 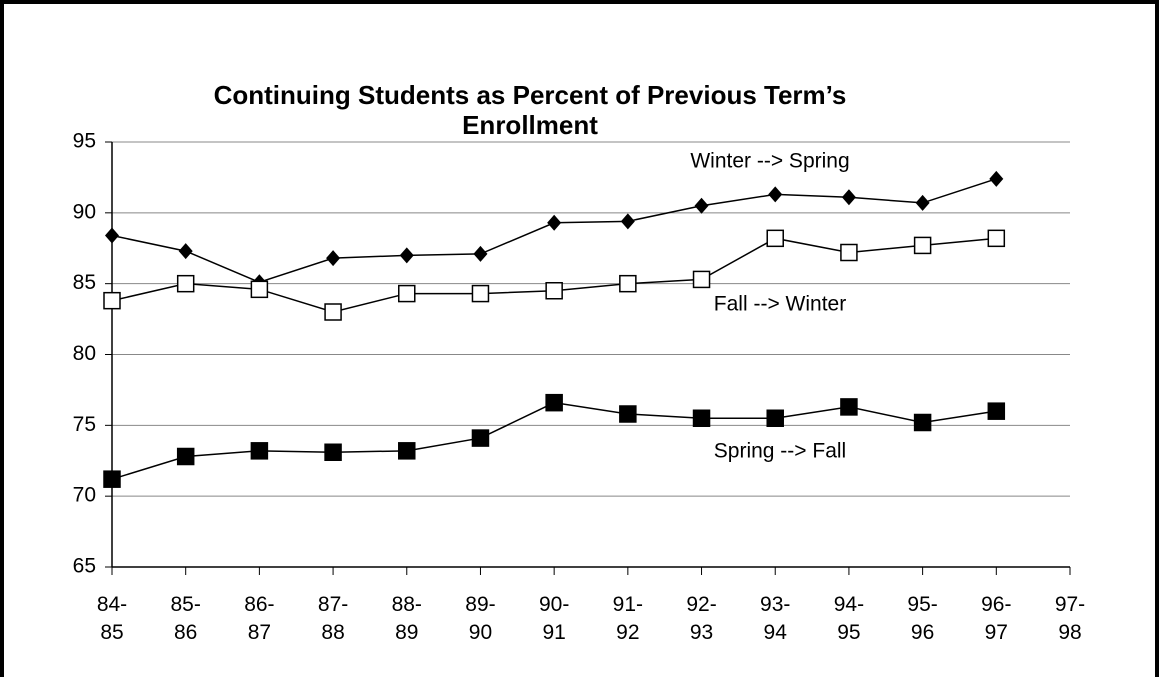 I want to click on x-tick-line: 92, so click(x=627, y=632).